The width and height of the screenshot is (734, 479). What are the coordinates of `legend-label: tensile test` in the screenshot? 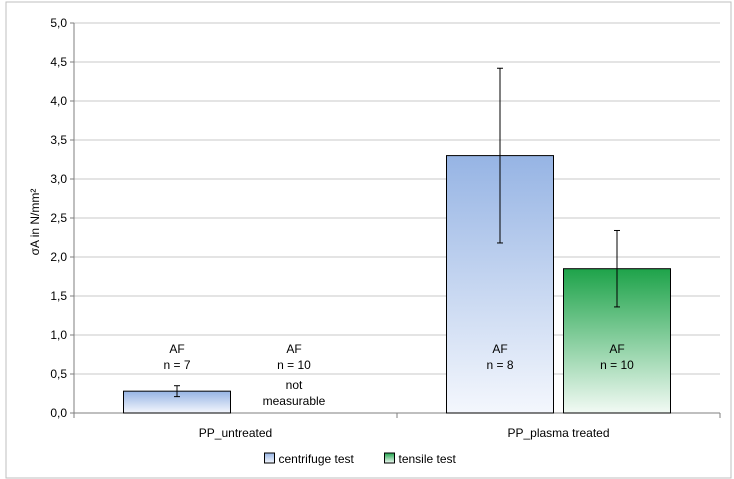 It's located at (428, 459).